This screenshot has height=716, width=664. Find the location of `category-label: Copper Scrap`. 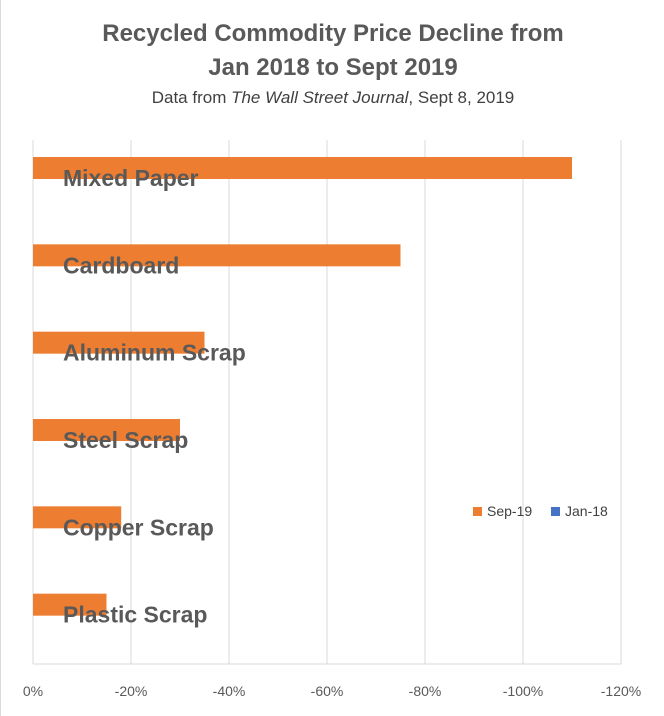

category-label: Copper Scrap is located at coordinates (138, 527).